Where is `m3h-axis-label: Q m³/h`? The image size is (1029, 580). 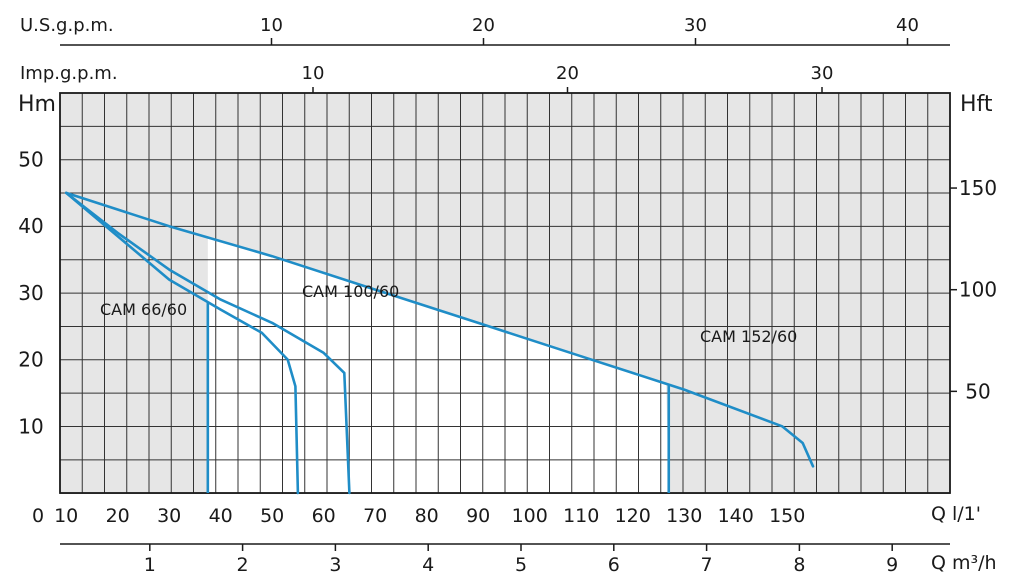
m3h-axis-label: Q m³/h is located at coordinates (964, 563).